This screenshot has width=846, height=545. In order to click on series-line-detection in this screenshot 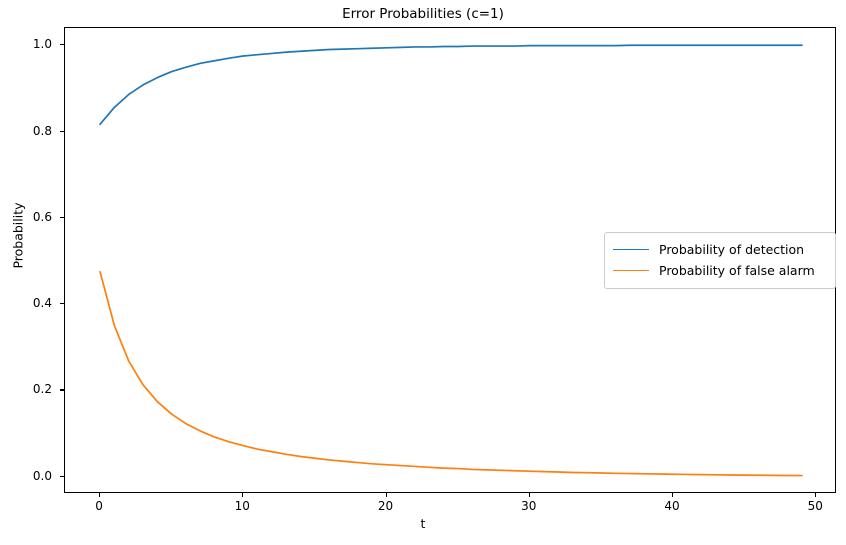, I will do `click(451, 85)`.